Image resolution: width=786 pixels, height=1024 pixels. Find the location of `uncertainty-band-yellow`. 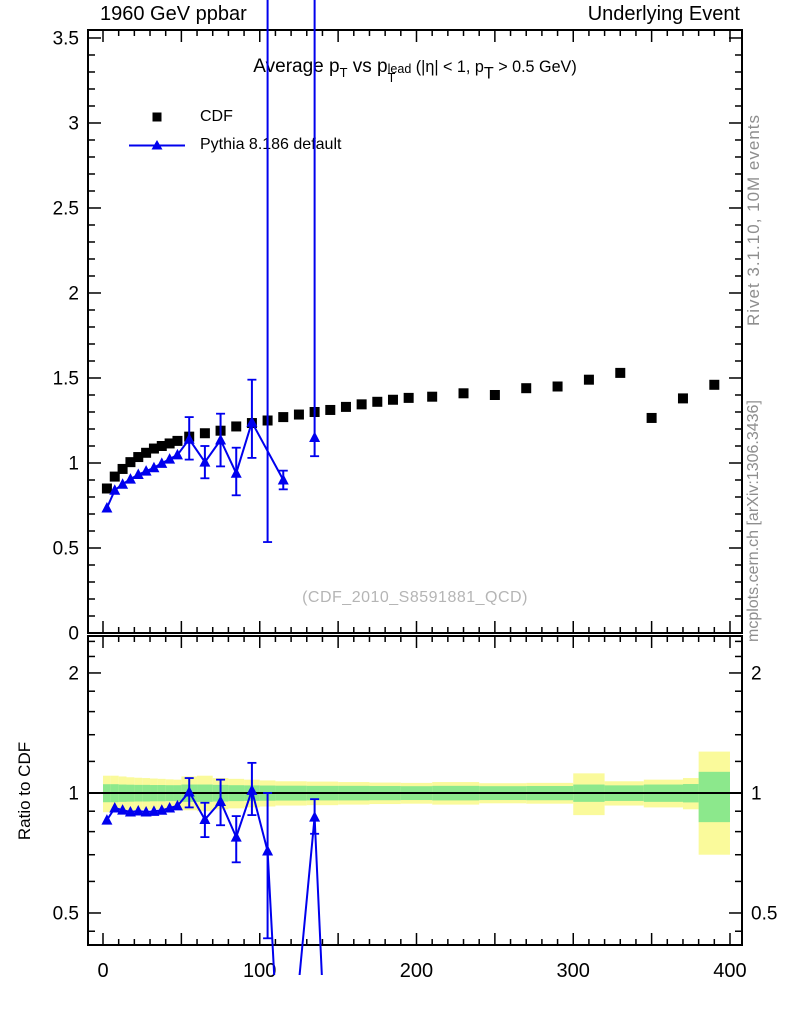

uncertainty-band-yellow is located at coordinates (416, 803).